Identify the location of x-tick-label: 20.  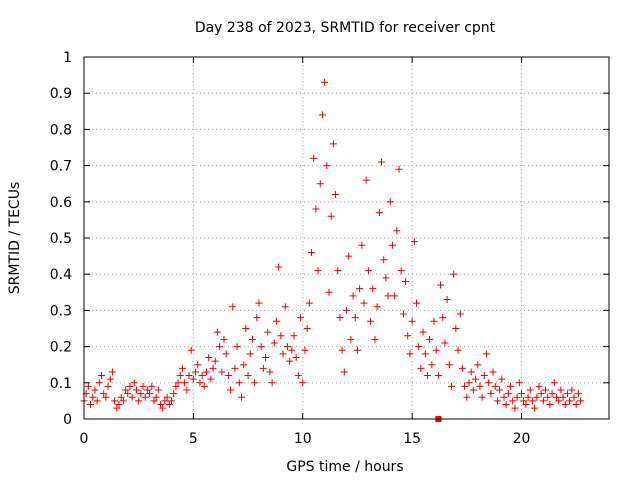
(522, 439).